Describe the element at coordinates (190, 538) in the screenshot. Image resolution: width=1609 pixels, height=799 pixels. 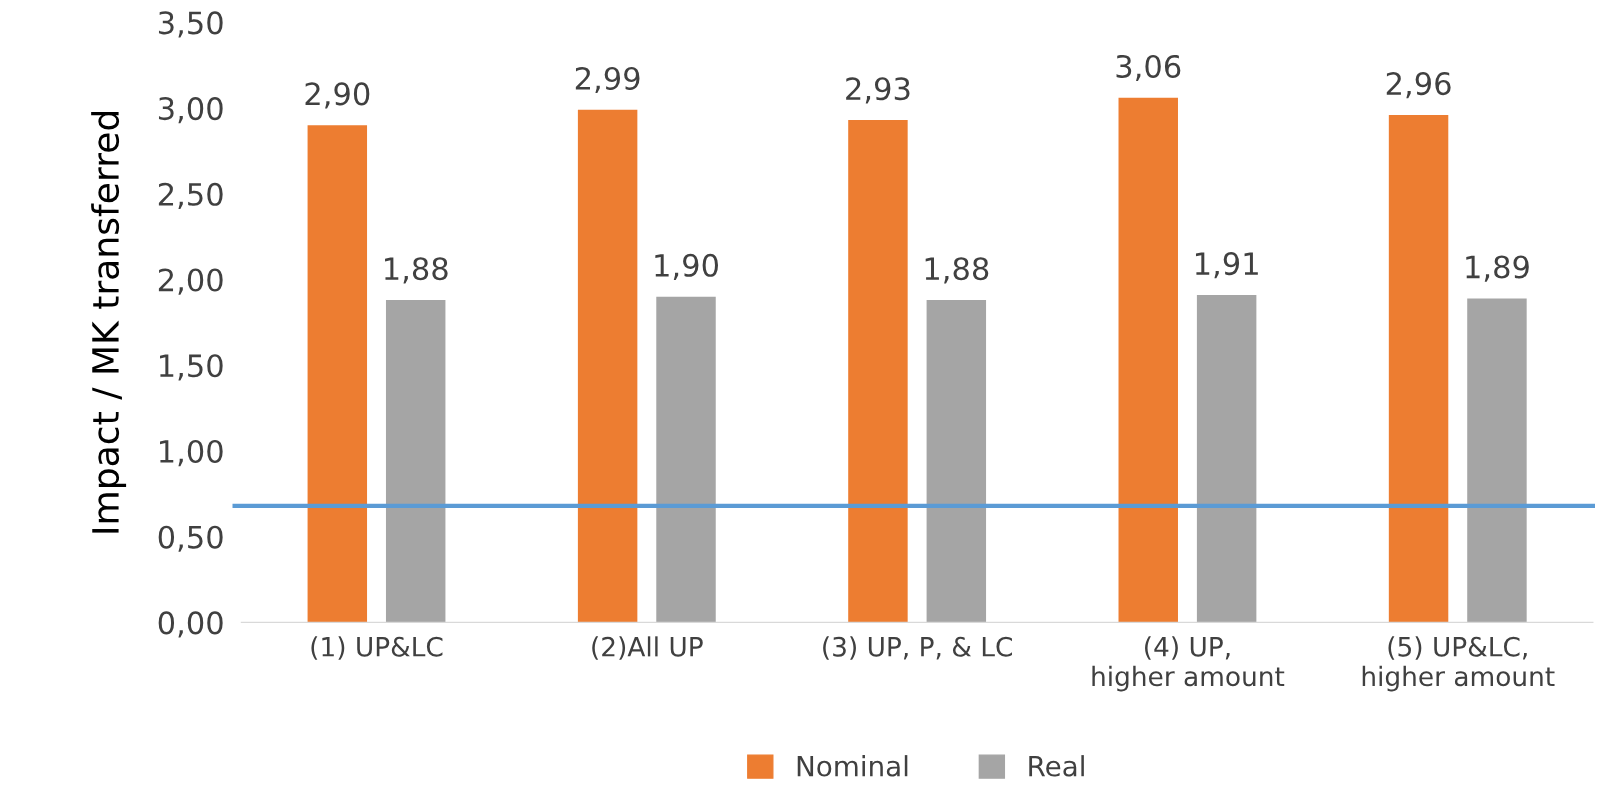
I see `y-tick-label: 0,50` at that location.